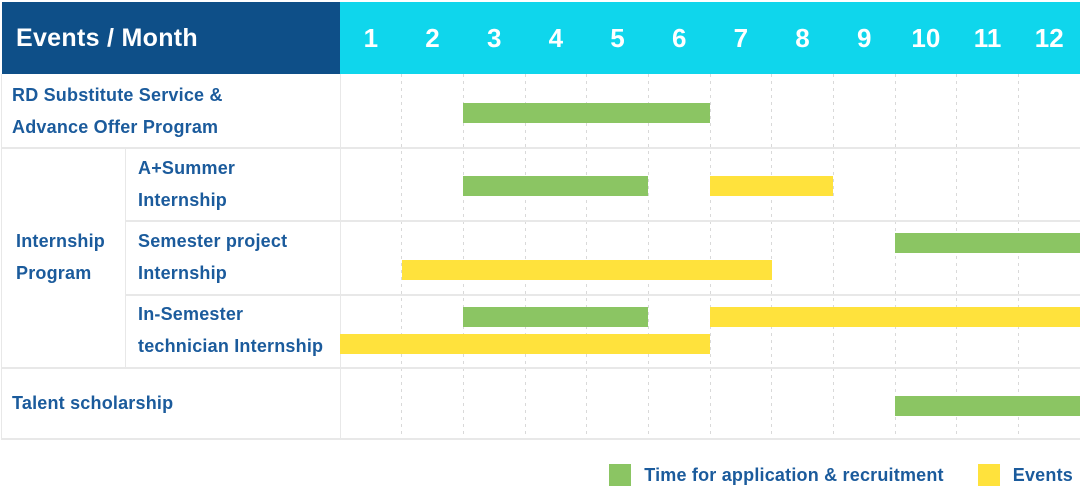 The image size is (1080, 494). Describe the element at coordinates (987, 38) in the screenshot. I see `month-header-cell: 11` at that location.